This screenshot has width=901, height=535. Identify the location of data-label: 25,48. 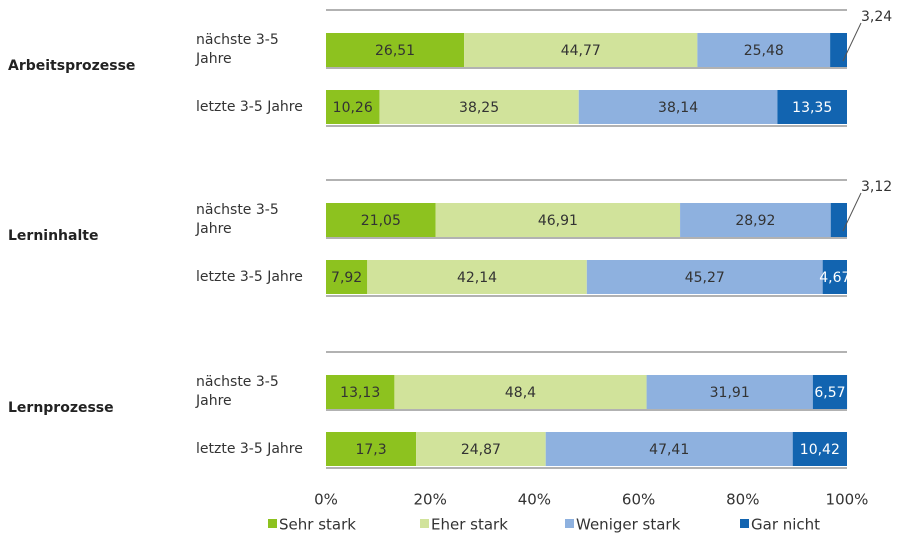
(764, 51).